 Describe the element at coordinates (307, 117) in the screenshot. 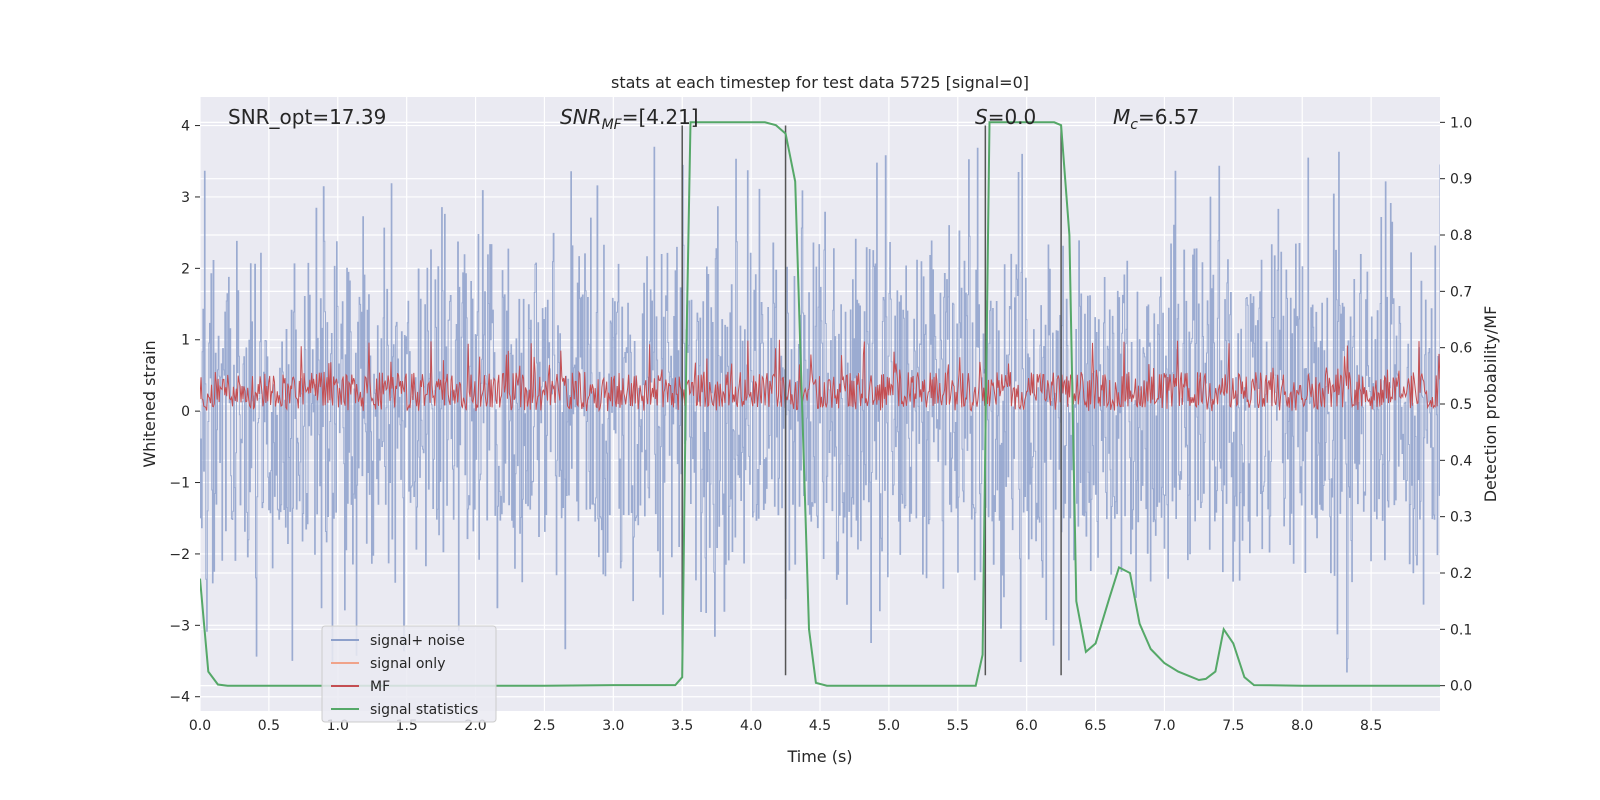

I see `annotation-snr-opt: SNR_opt=17.39` at that location.